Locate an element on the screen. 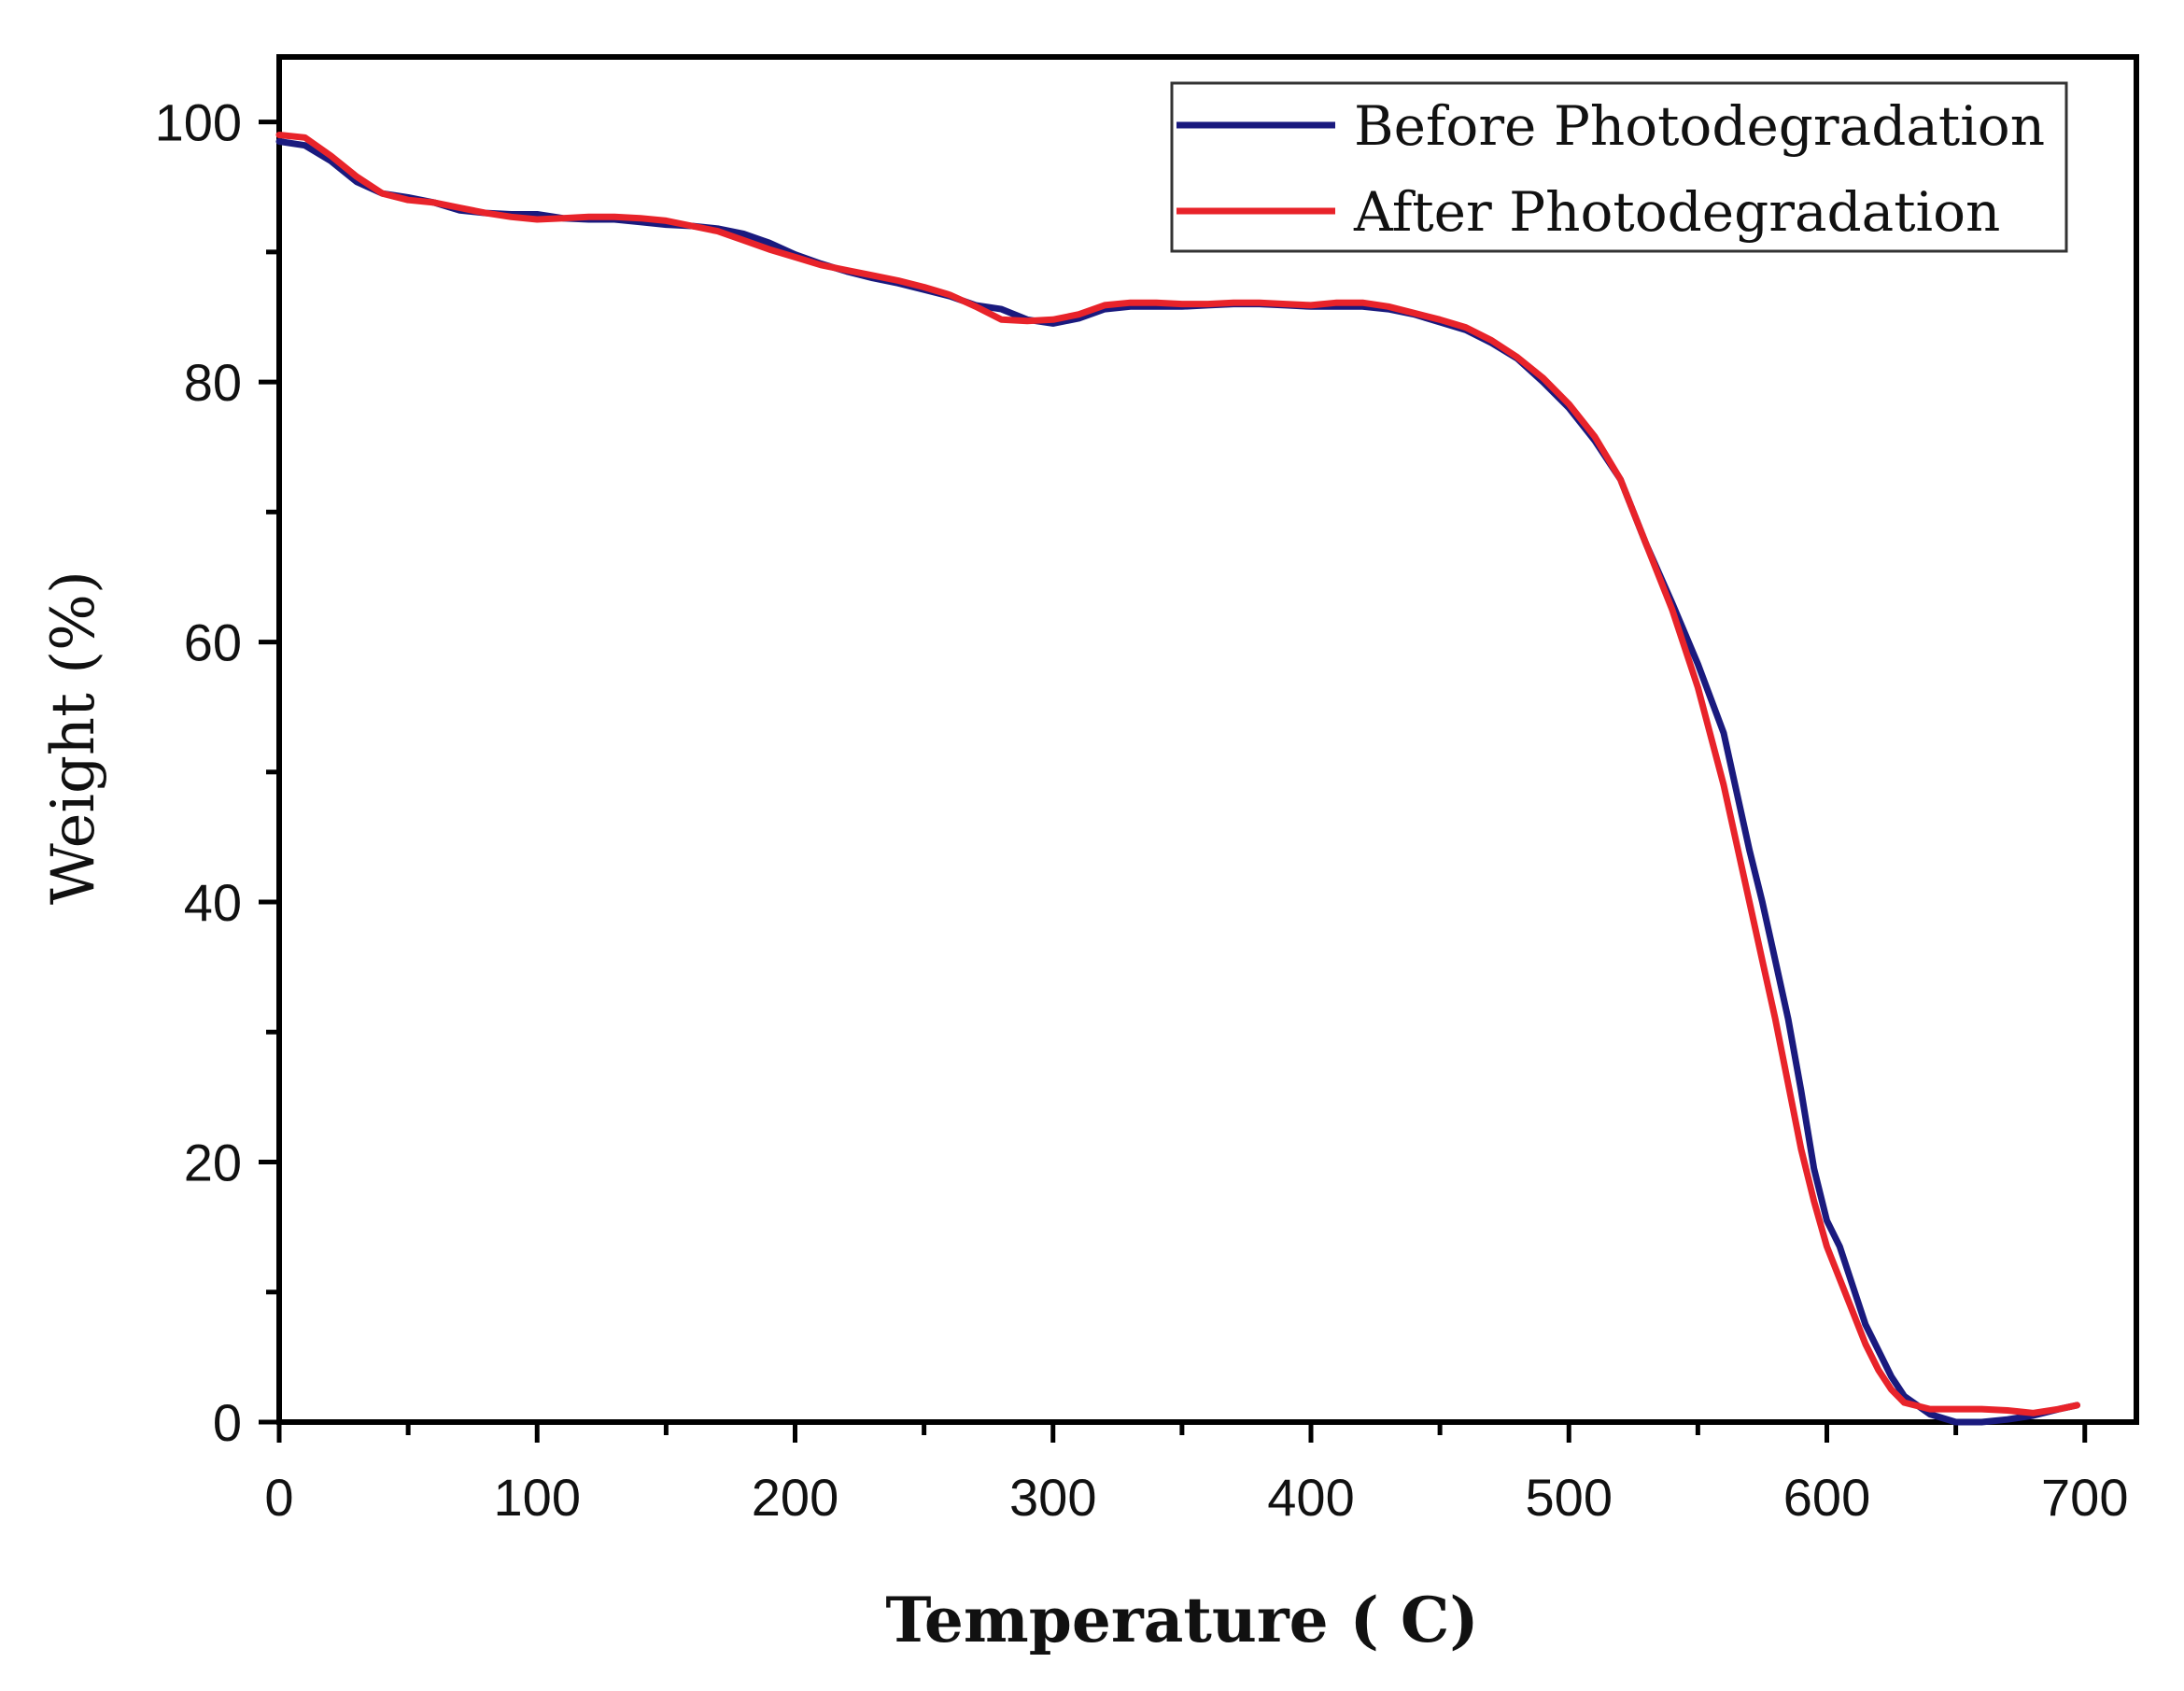  x-tick-label: 600 is located at coordinates (1826, 1497).